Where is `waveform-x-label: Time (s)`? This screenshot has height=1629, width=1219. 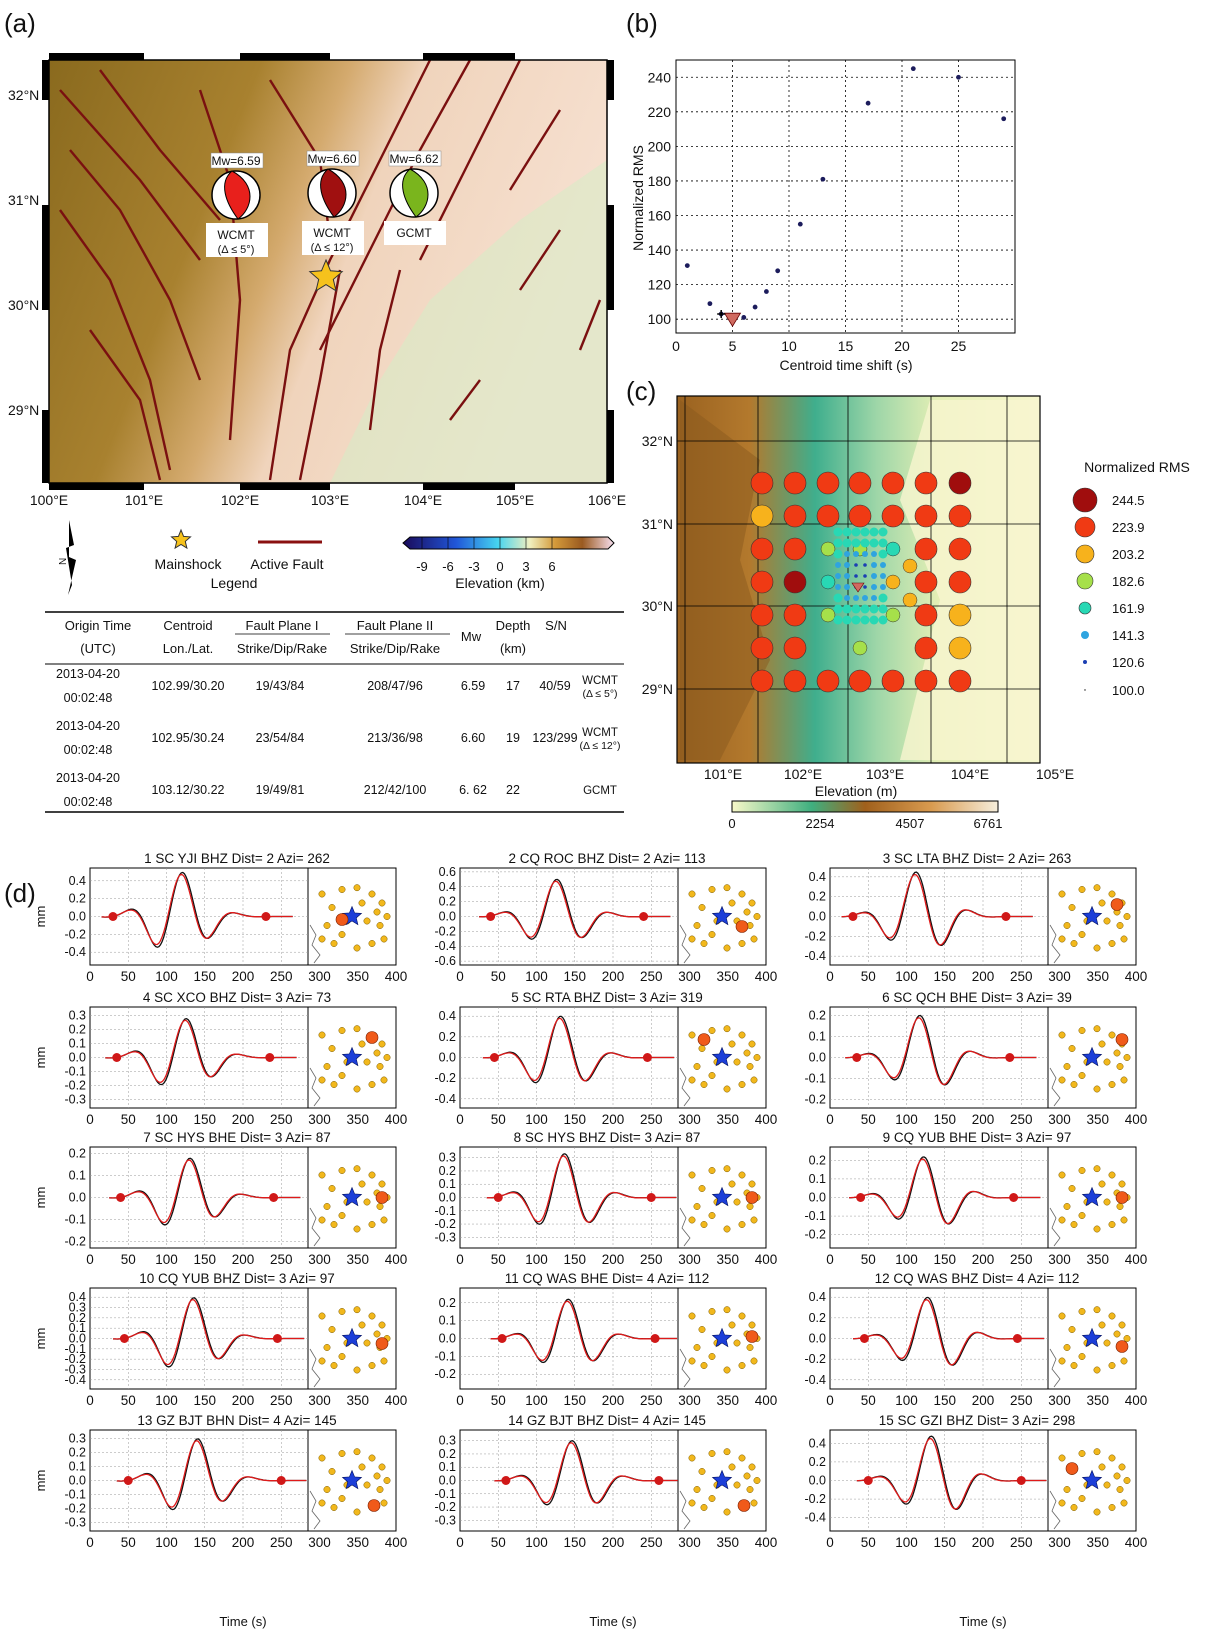
waveform-x-label: Time (s) is located at coordinates (612, 1621).